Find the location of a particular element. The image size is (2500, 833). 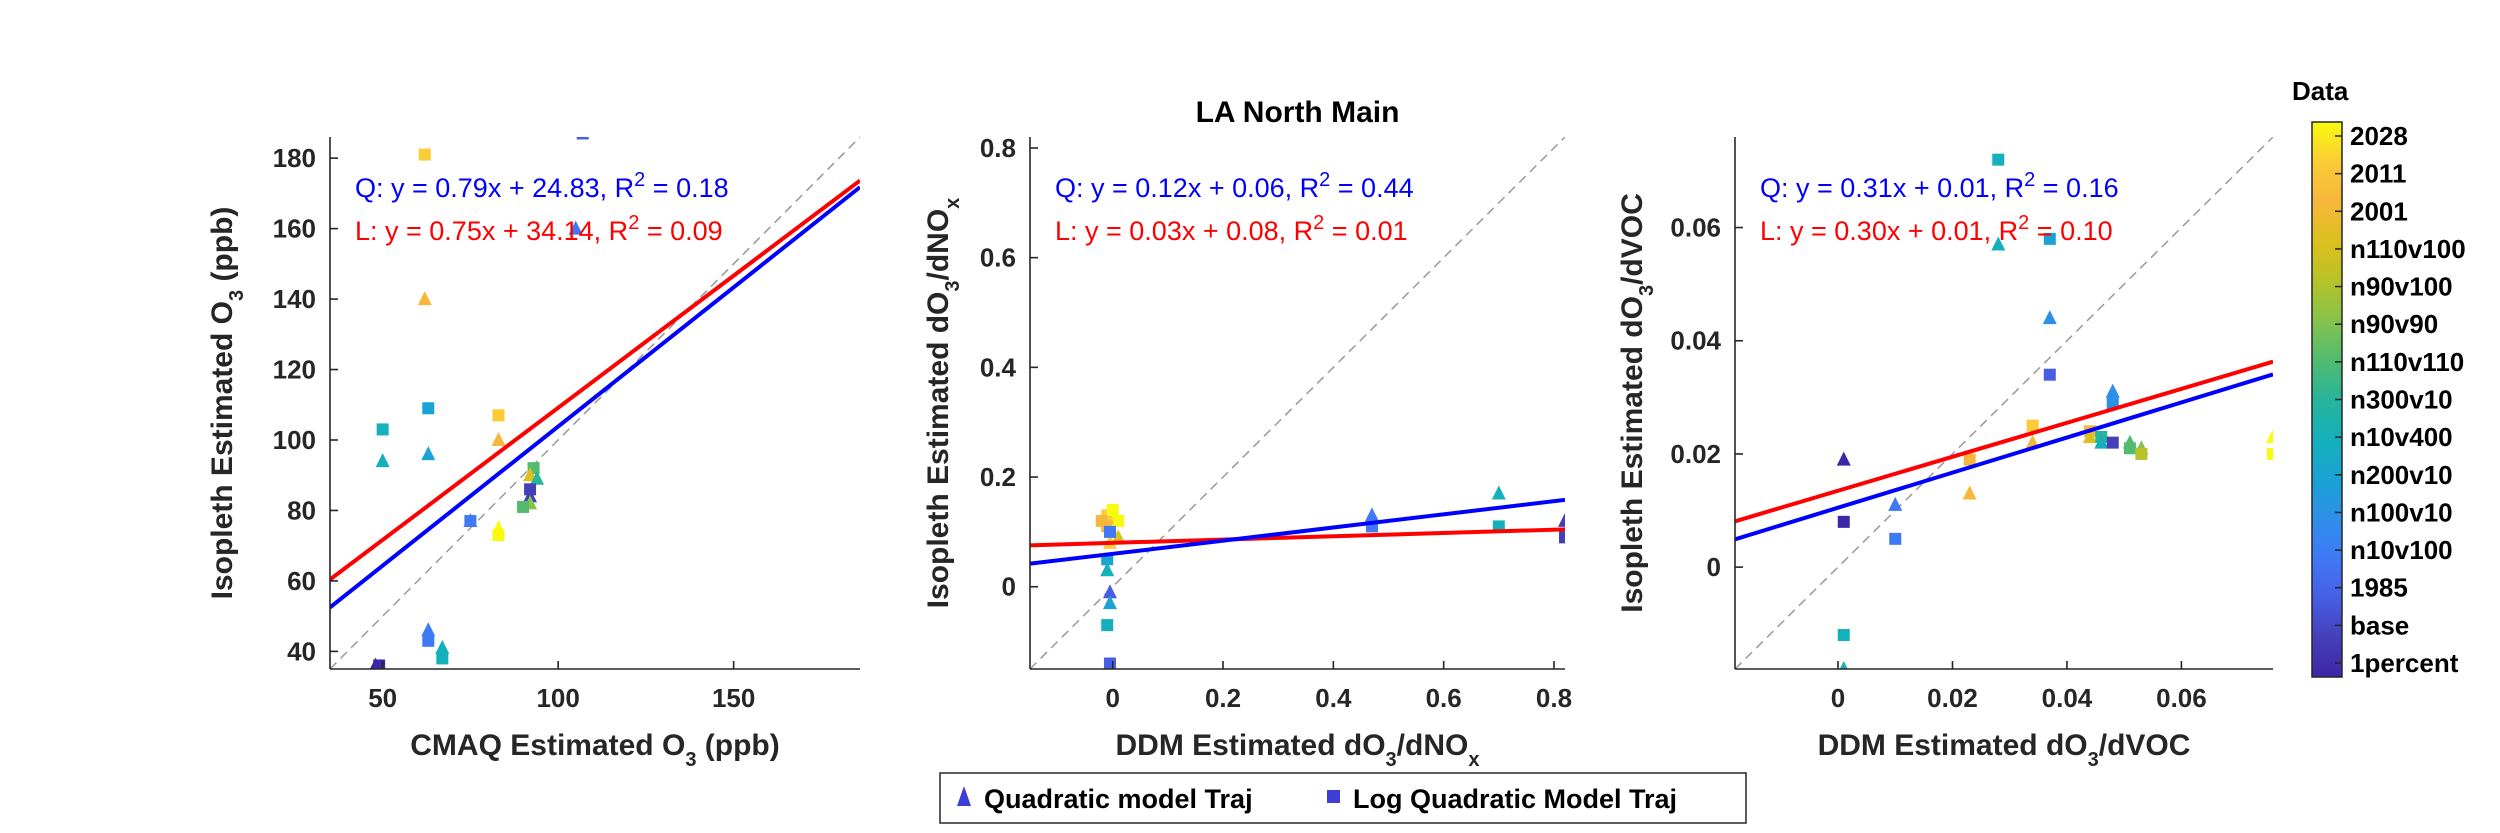

q-fit-equation-part: = 0.18 is located at coordinates (686, 188).